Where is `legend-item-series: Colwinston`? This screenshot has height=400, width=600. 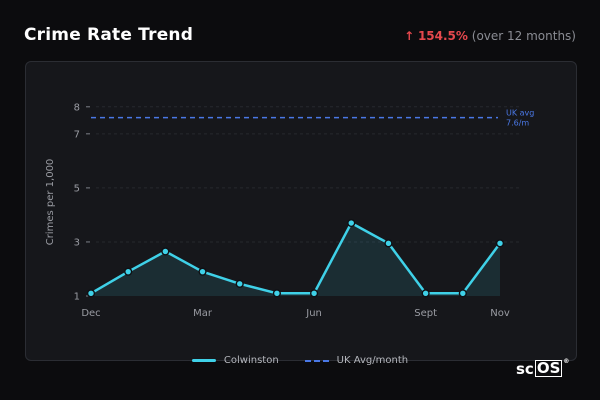 legend-item-series: Colwinston is located at coordinates (235, 360).